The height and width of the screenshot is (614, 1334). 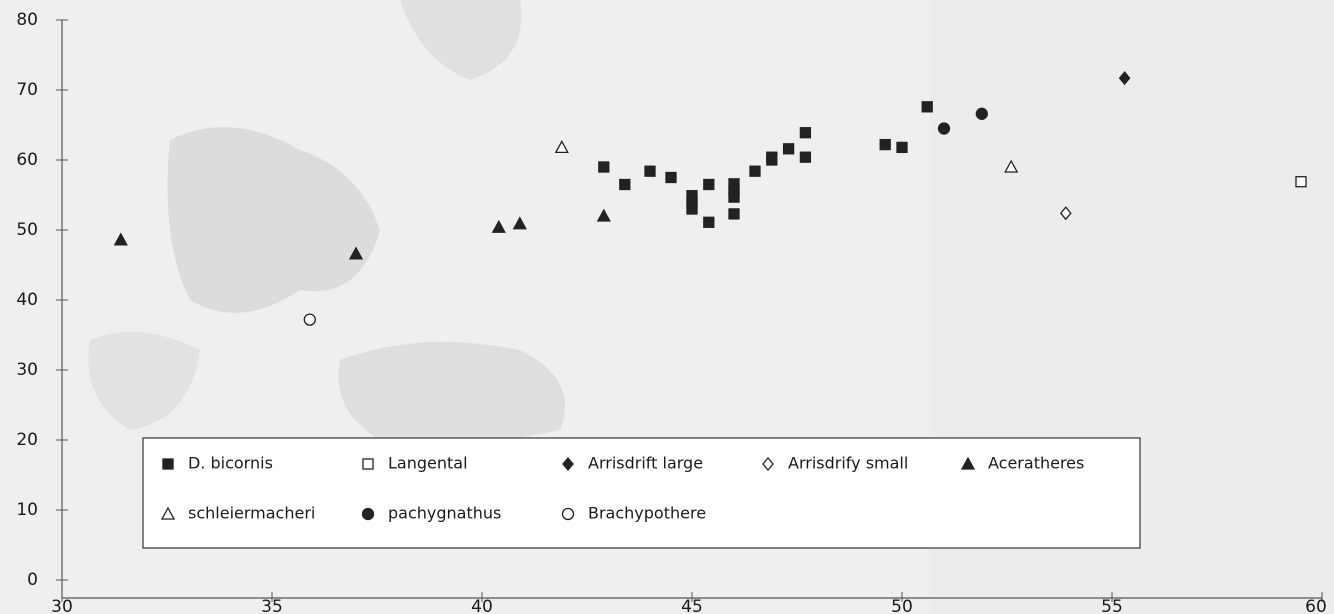 I want to click on legend-label: Aceratheres, so click(x=1036, y=463).